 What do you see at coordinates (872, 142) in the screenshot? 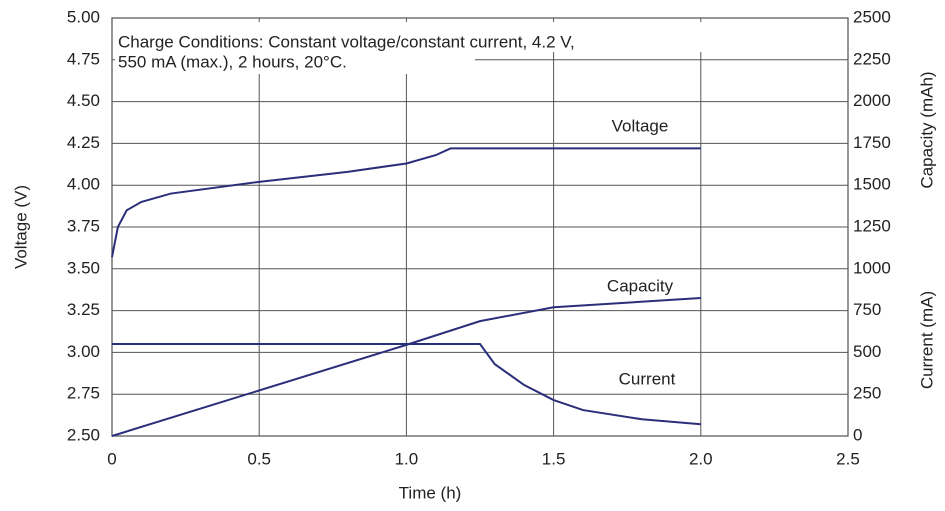
I see `y2-tick-label: 1750` at bounding box center [872, 142].